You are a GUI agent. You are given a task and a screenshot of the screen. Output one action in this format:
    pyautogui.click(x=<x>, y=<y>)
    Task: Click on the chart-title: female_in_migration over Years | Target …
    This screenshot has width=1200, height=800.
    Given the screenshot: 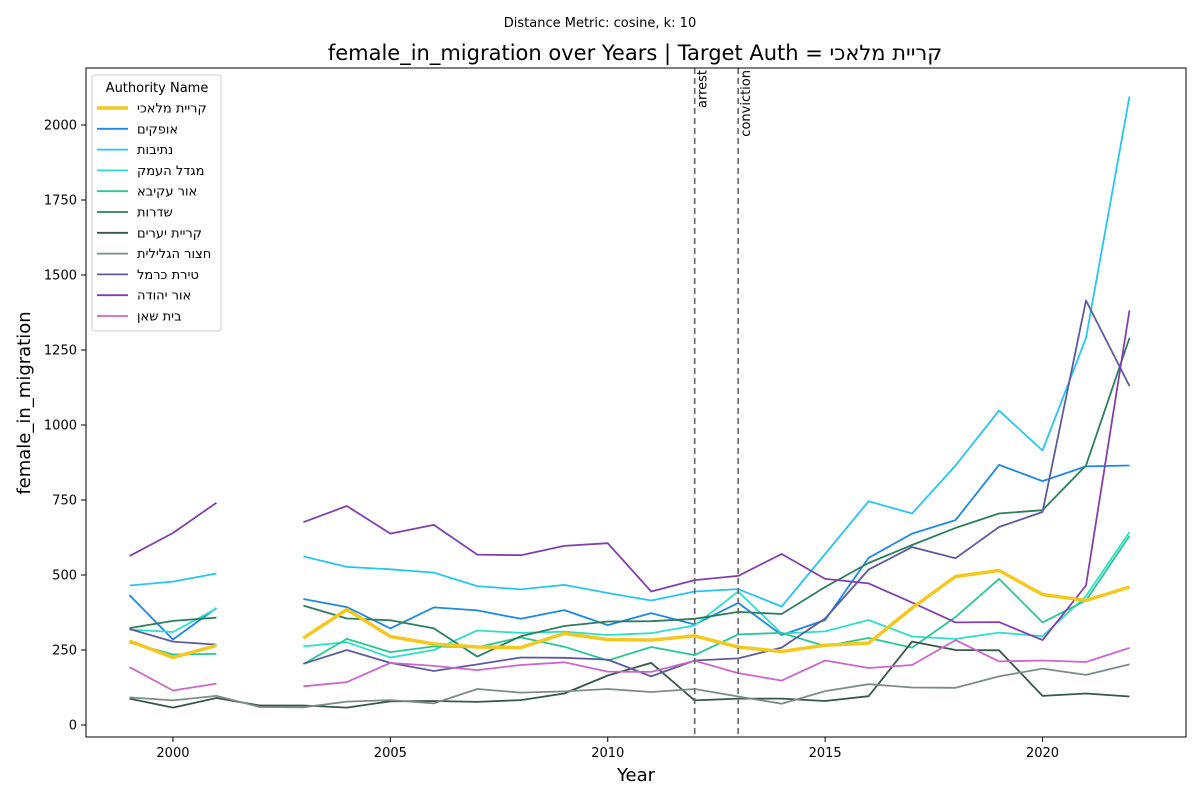 What is the action you would take?
    pyautogui.click(x=635, y=53)
    